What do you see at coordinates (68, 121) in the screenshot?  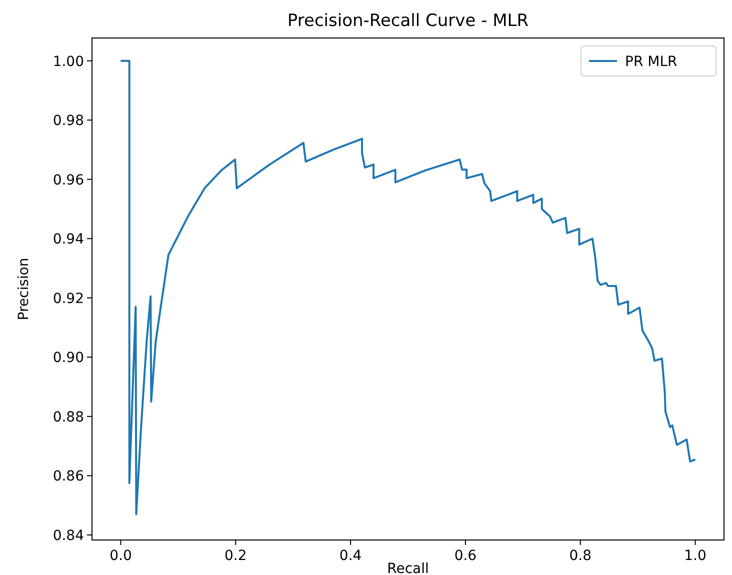 I see `y-tick-label: 0.98` at bounding box center [68, 121].